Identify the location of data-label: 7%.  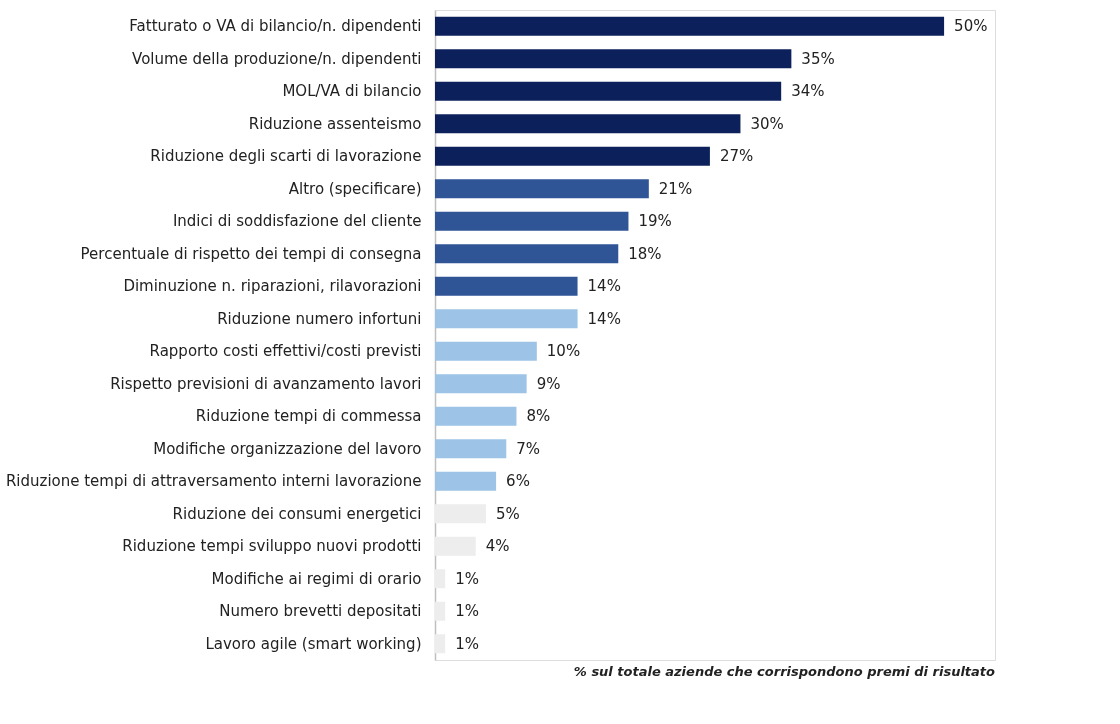
(528, 448).